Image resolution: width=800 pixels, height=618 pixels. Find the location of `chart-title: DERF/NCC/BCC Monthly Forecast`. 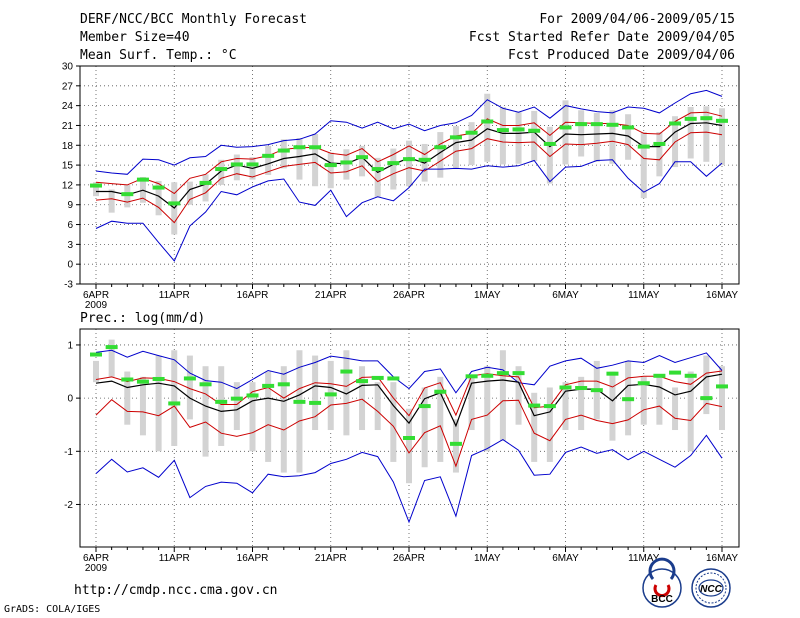

chart-title: DERF/NCC/BCC Monthly Forecast is located at coordinates (193, 19).